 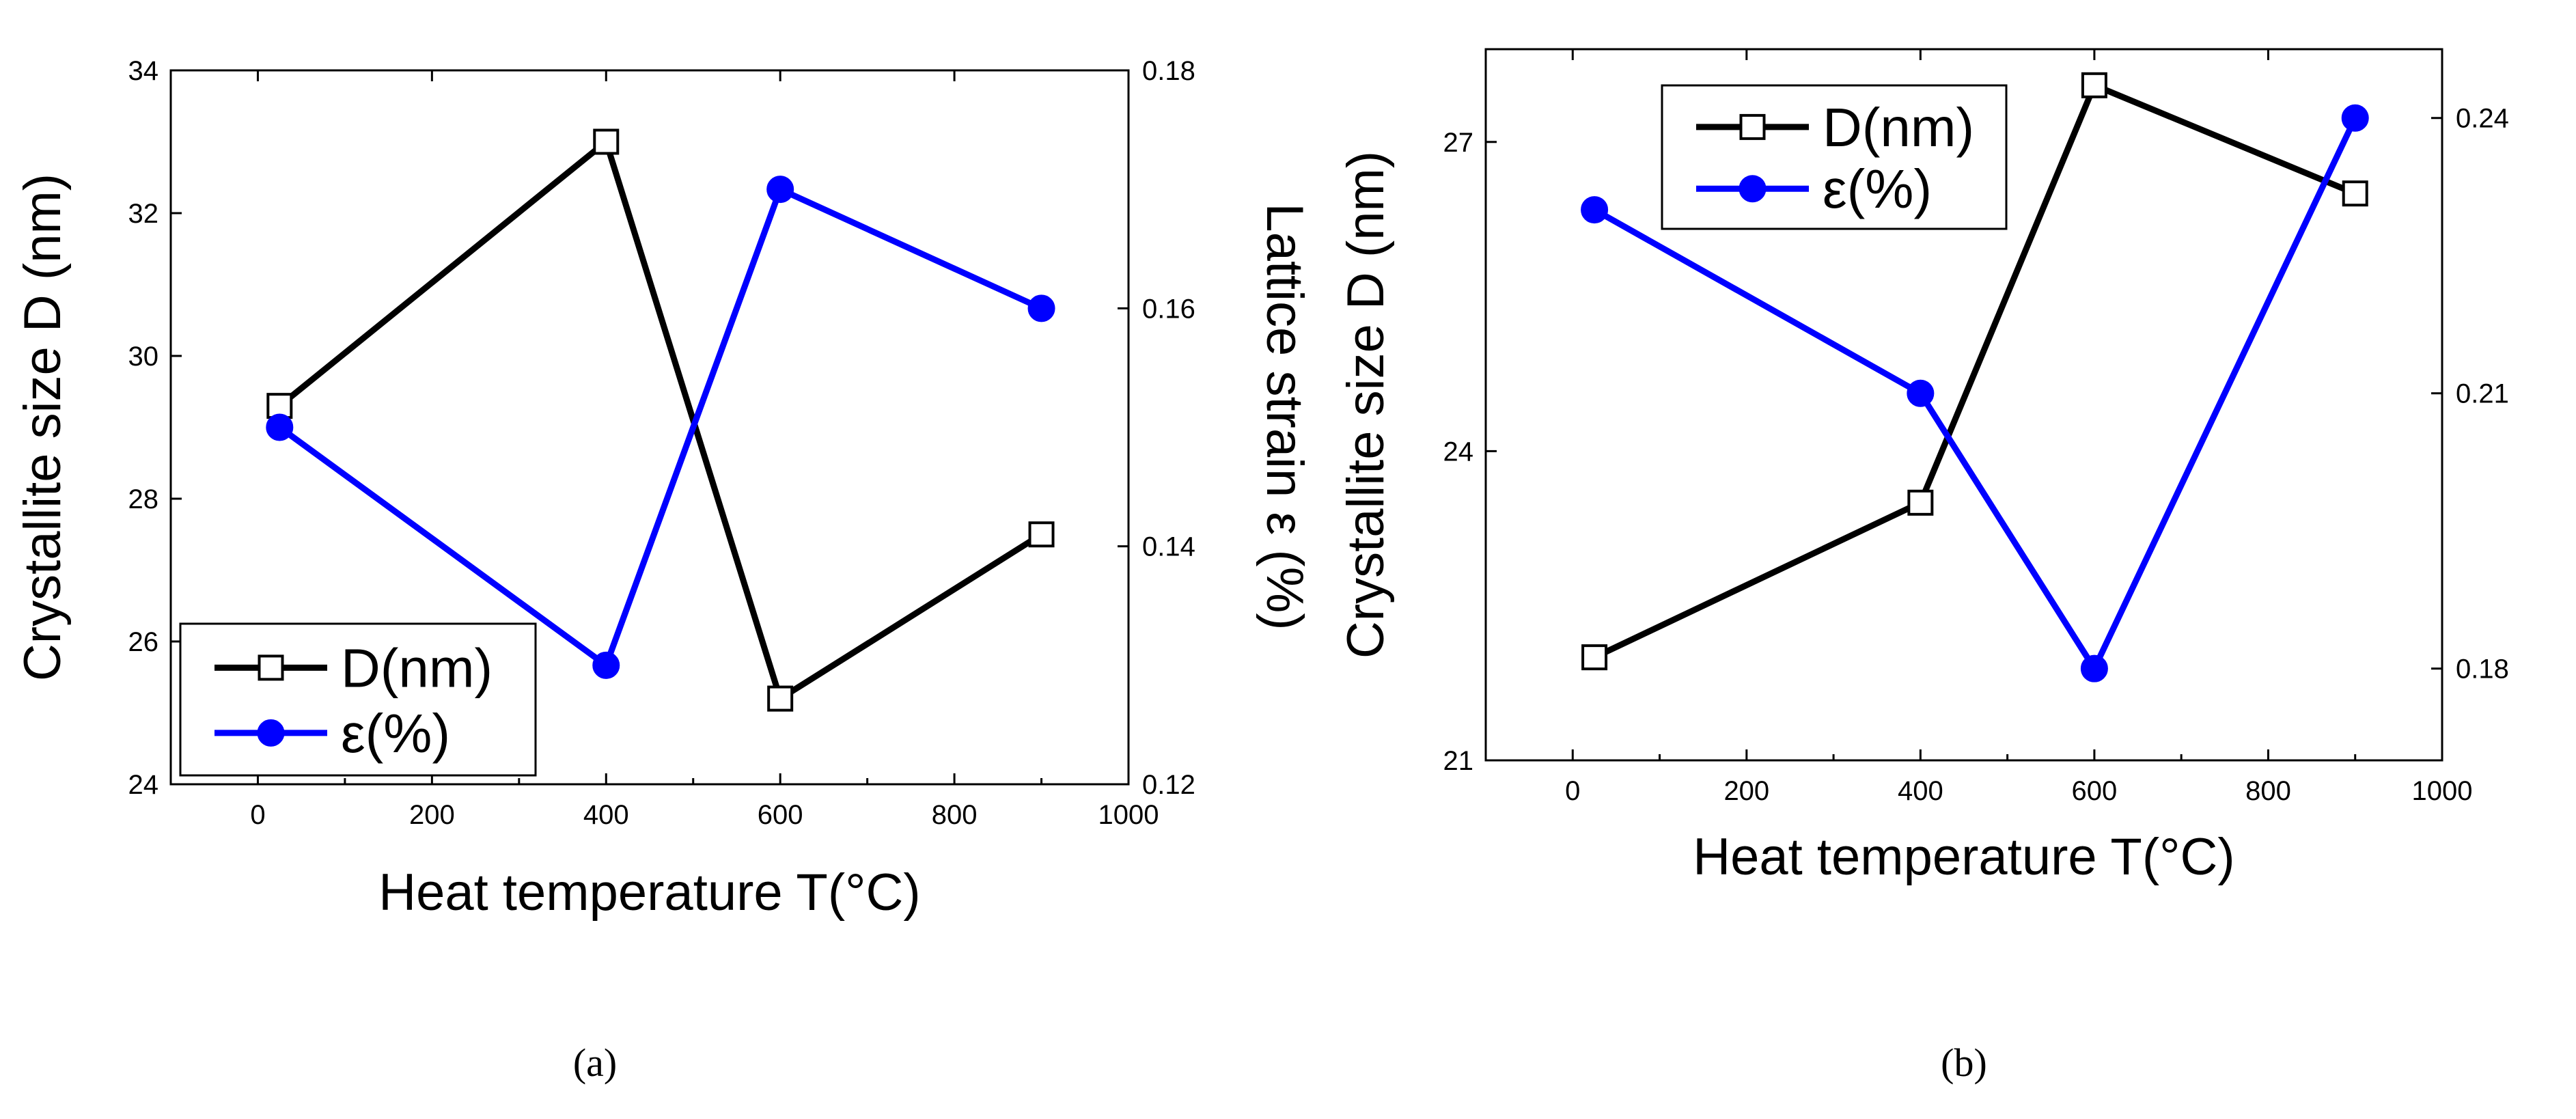 I want to click on y-right-axis-title: Lattice strain ε (%), so click(x=1285, y=417).